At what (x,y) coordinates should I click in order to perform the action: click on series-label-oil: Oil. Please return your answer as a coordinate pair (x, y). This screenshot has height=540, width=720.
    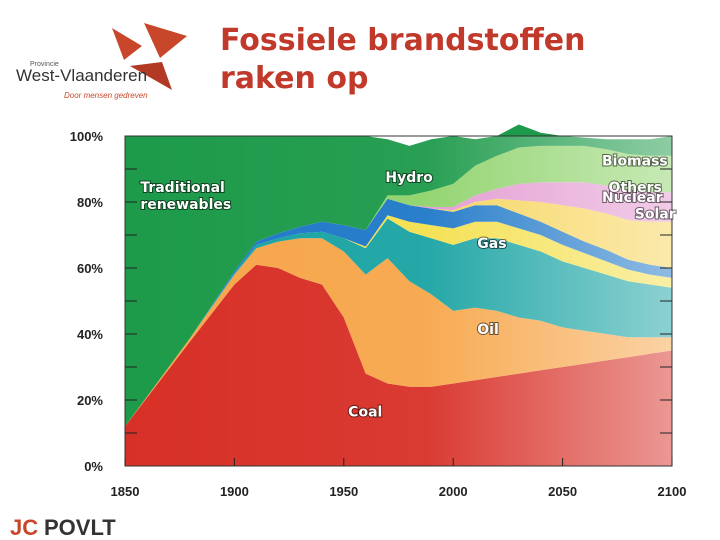
    Looking at the image, I should click on (488, 330).